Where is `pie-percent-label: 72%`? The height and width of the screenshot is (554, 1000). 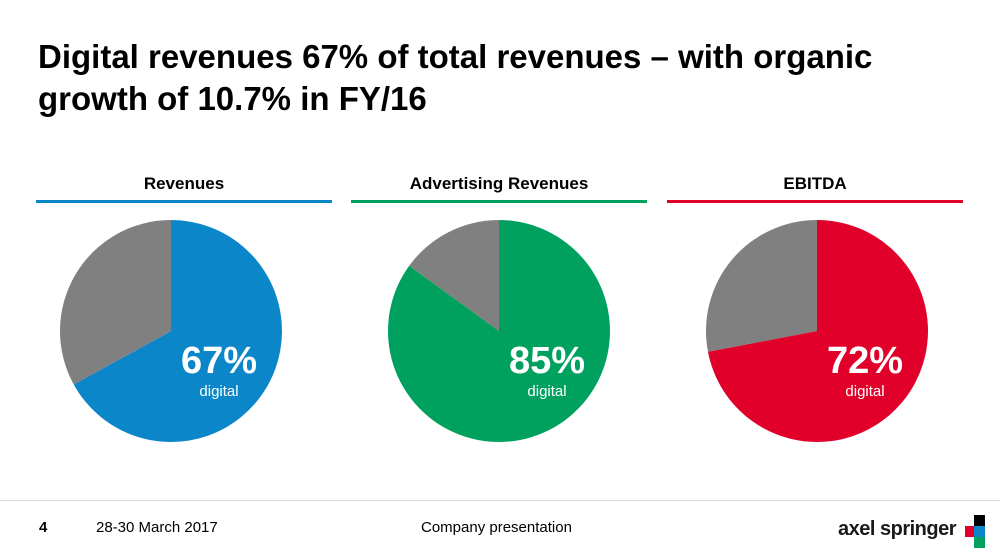 pie-percent-label: 72% is located at coordinates (865, 361).